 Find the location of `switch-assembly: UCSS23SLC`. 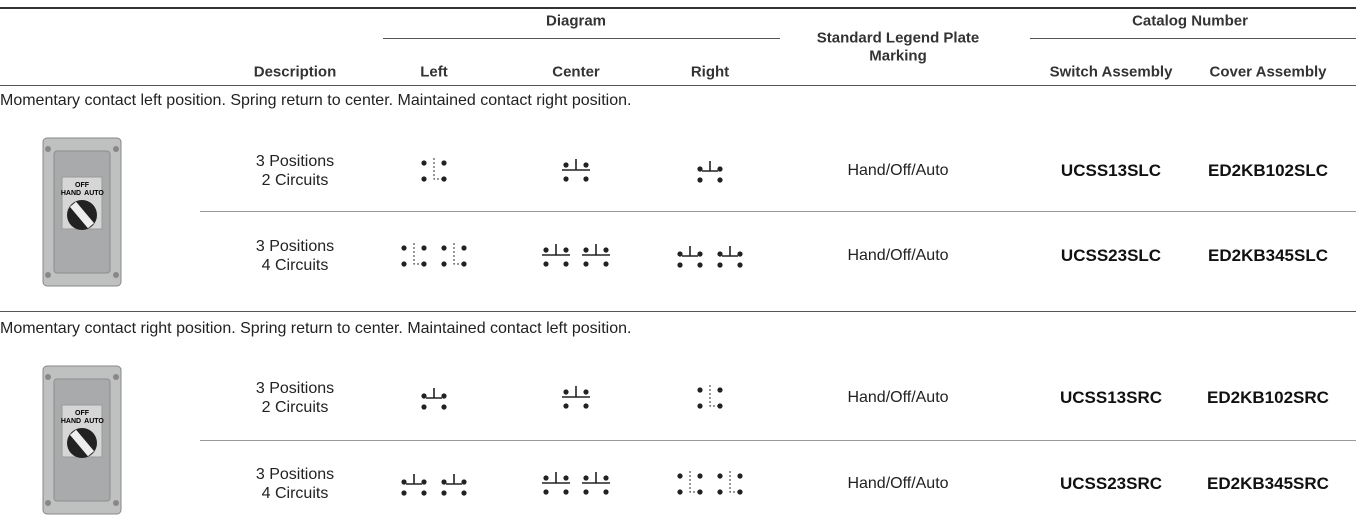

switch-assembly: UCSS23SLC is located at coordinates (1111, 255).